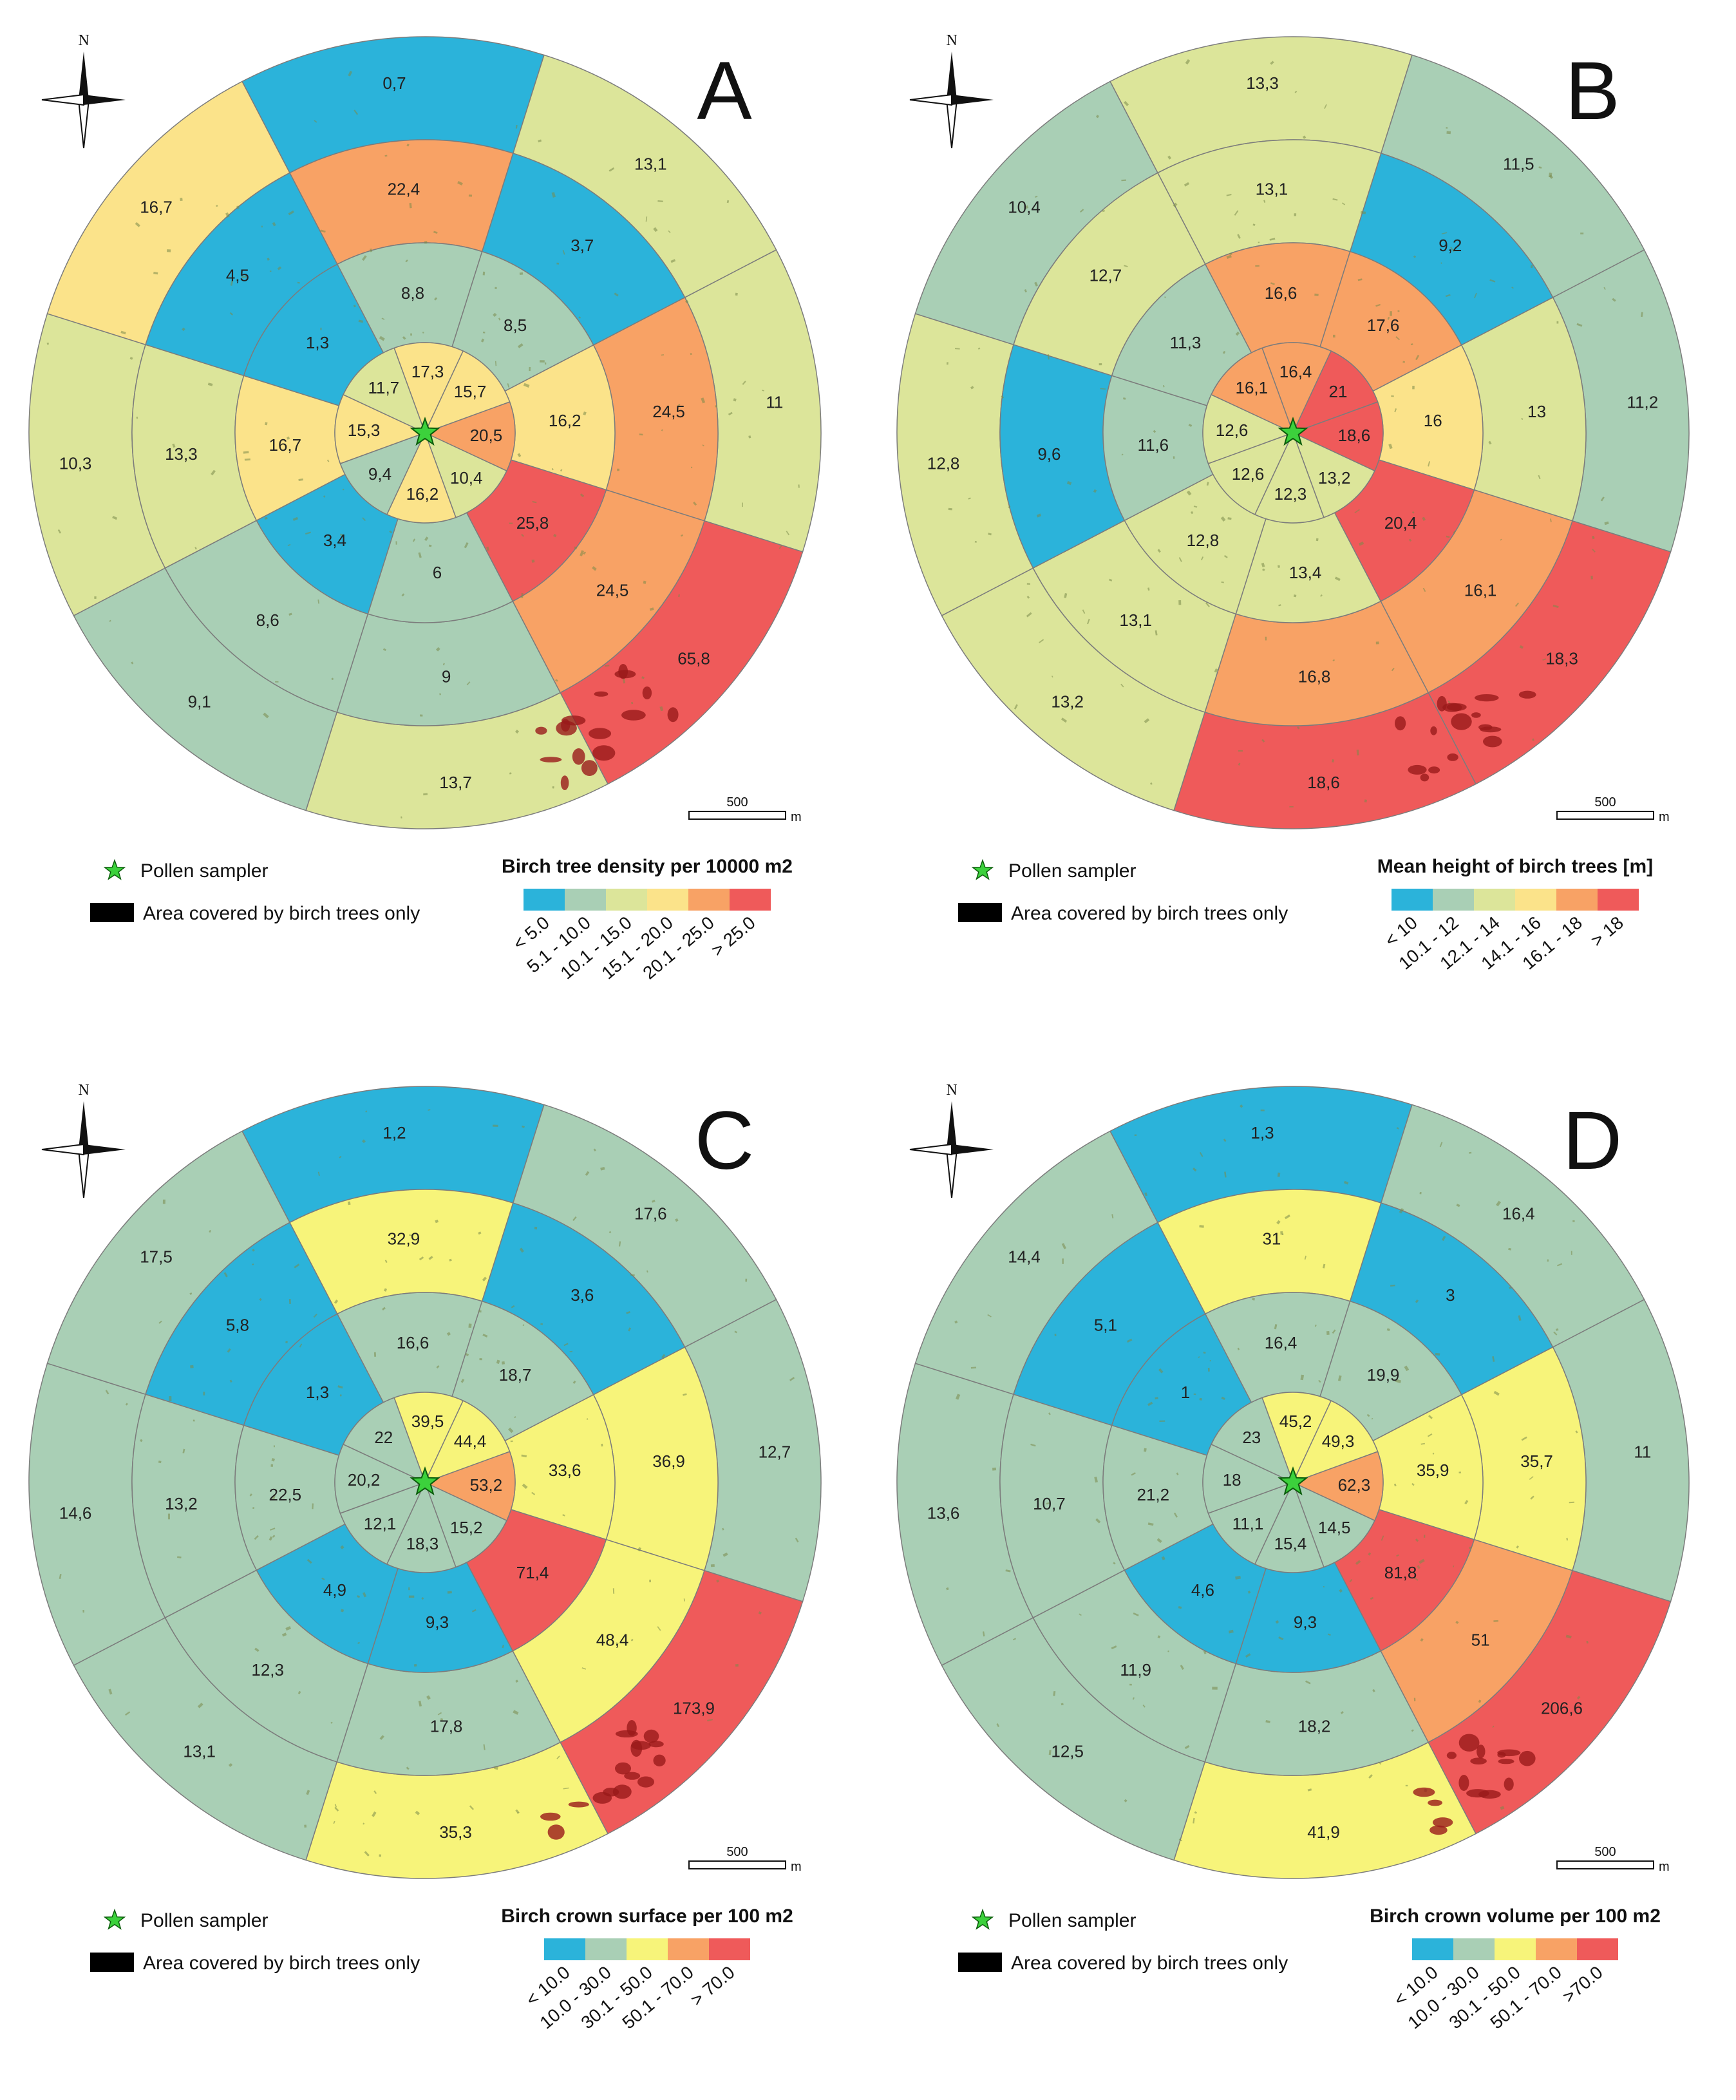 The width and height of the screenshot is (1736, 2100). I want to click on value-middle-sw: 3,4, so click(334, 541).